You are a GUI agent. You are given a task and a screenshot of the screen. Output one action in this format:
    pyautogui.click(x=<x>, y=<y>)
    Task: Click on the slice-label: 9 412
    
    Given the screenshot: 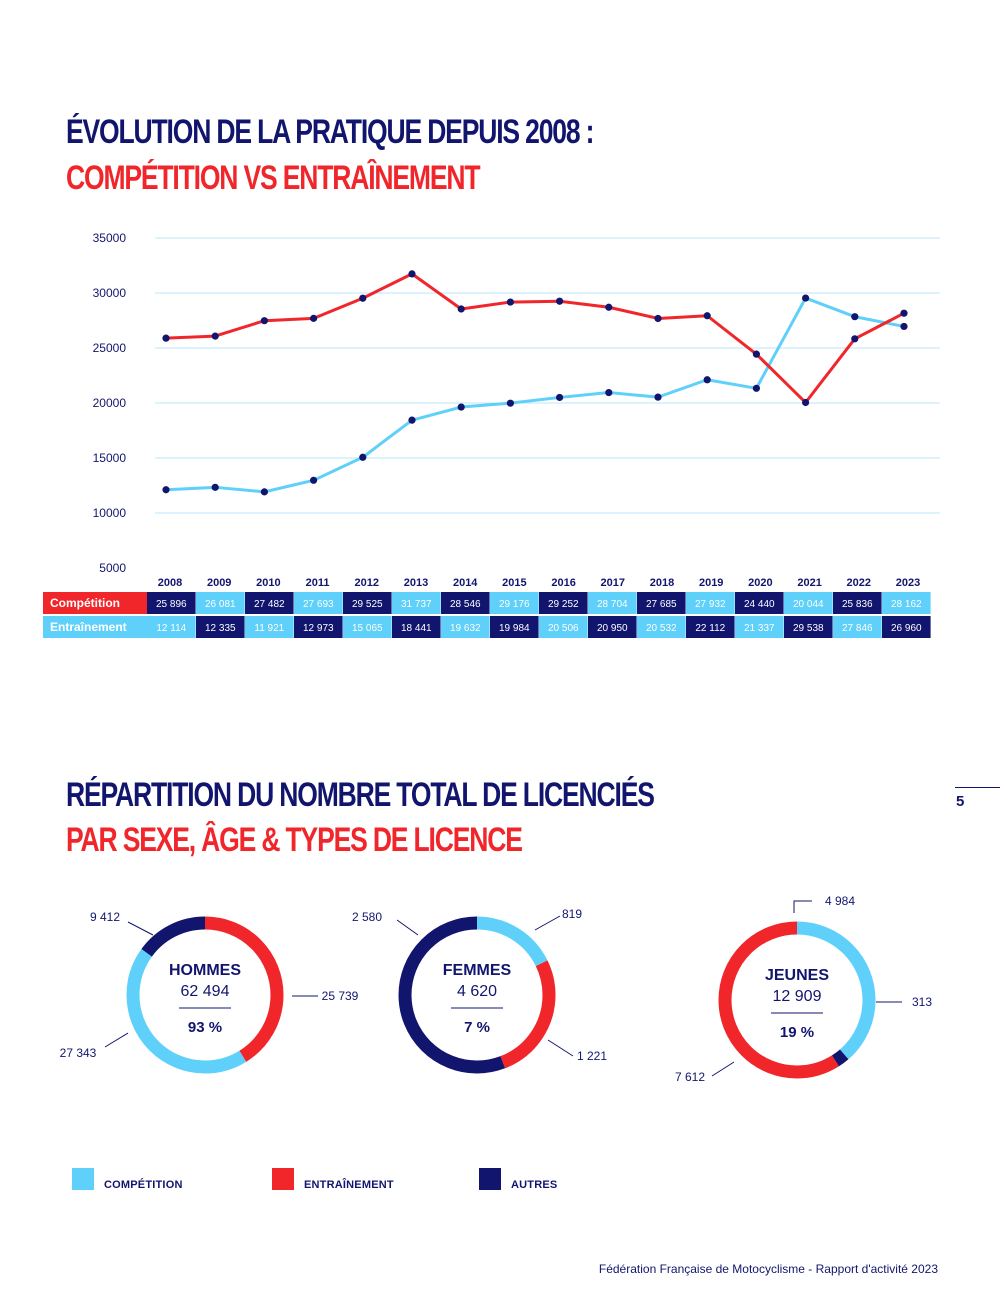 What is the action you would take?
    pyautogui.click(x=105, y=917)
    